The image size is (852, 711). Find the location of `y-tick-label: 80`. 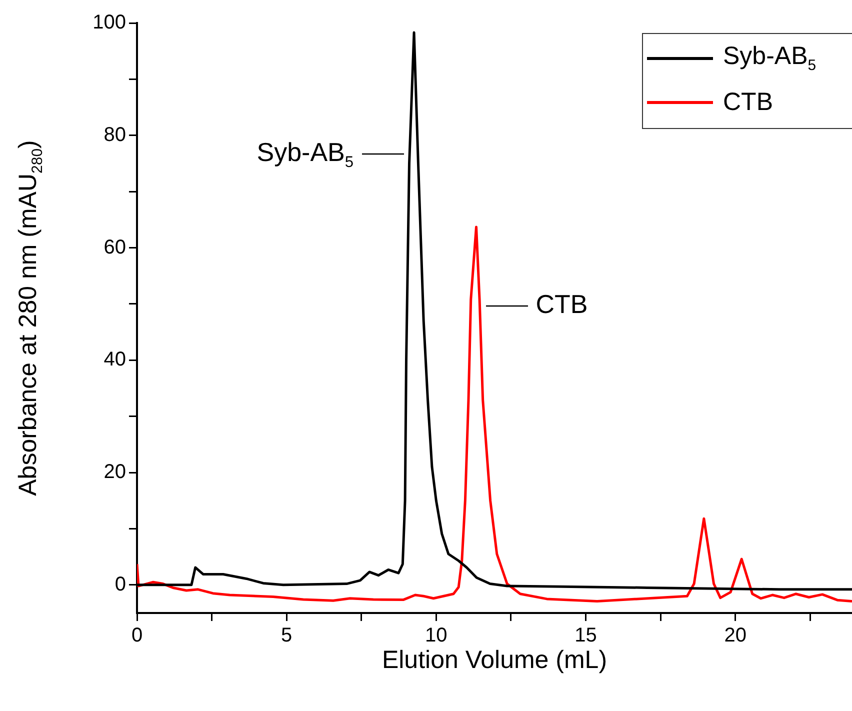

y-tick-label: 80 is located at coordinates (115, 135).